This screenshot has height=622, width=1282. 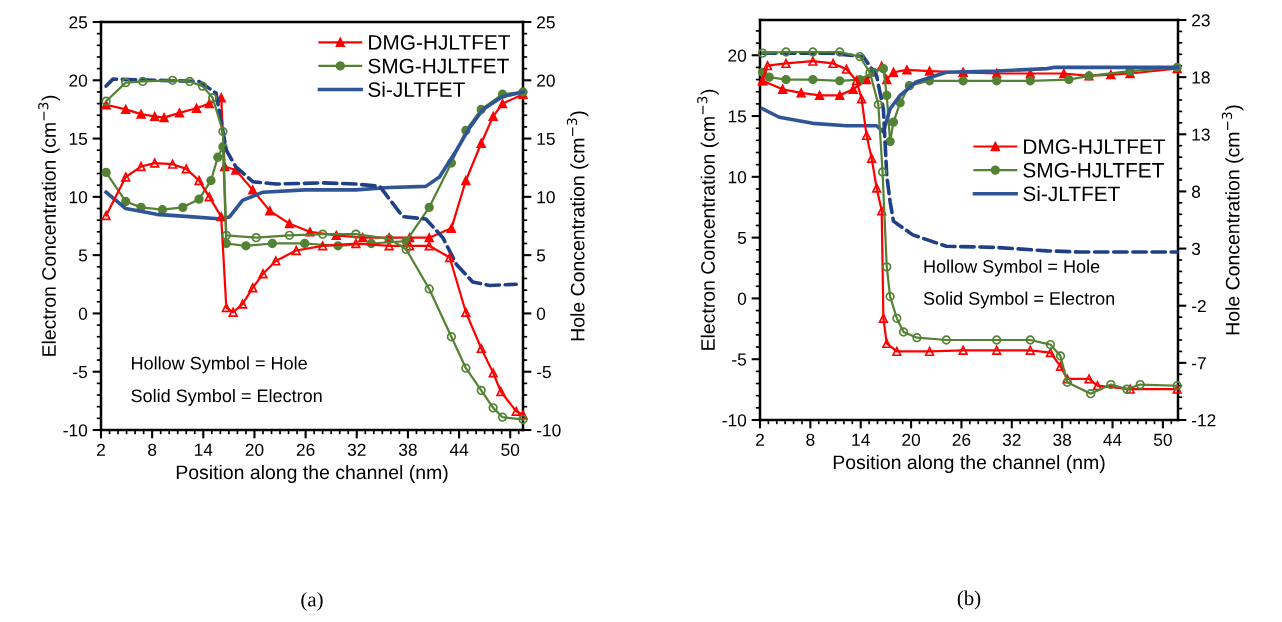 What do you see at coordinates (541, 313) in the screenshot?
I see `y2-tick-label: 0` at bounding box center [541, 313].